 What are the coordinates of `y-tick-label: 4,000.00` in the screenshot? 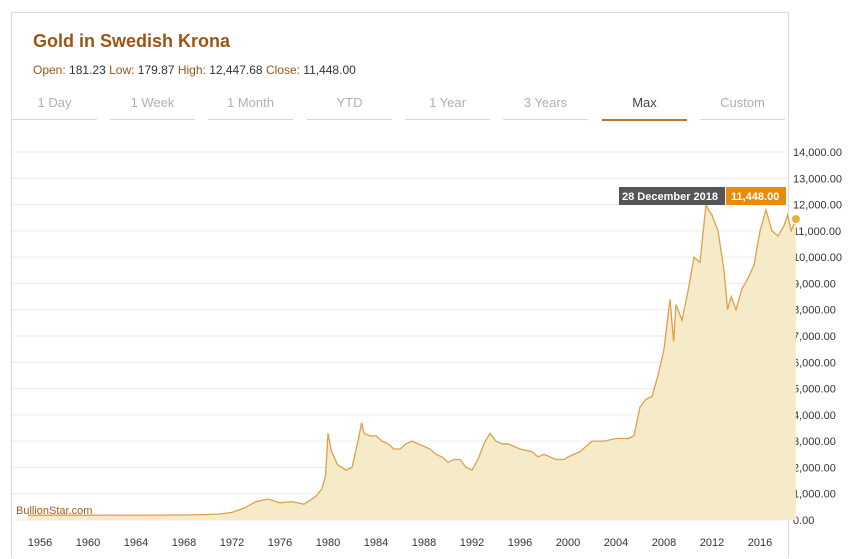 It's located at (814, 416).